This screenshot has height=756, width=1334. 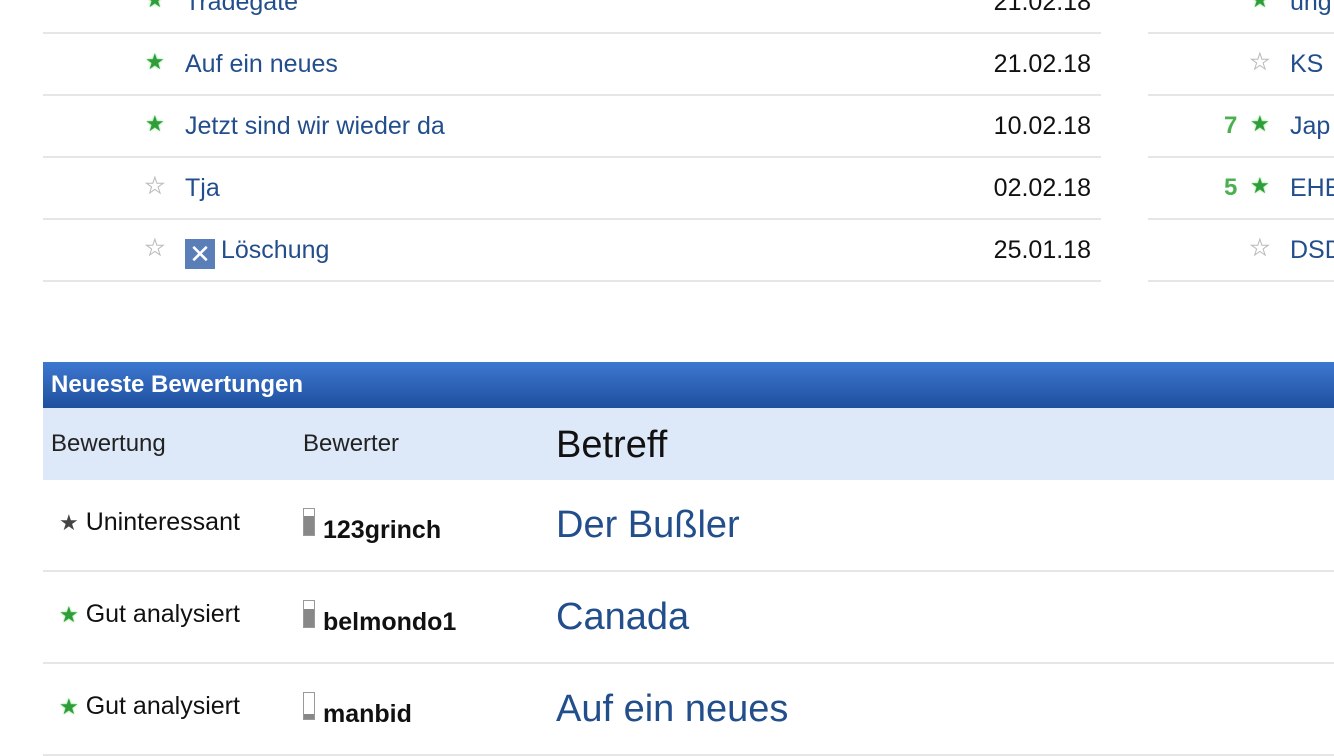 What do you see at coordinates (149, 522) in the screenshot?
I see `rating: ★ Uninteressant` at bounding box center [149, 522].